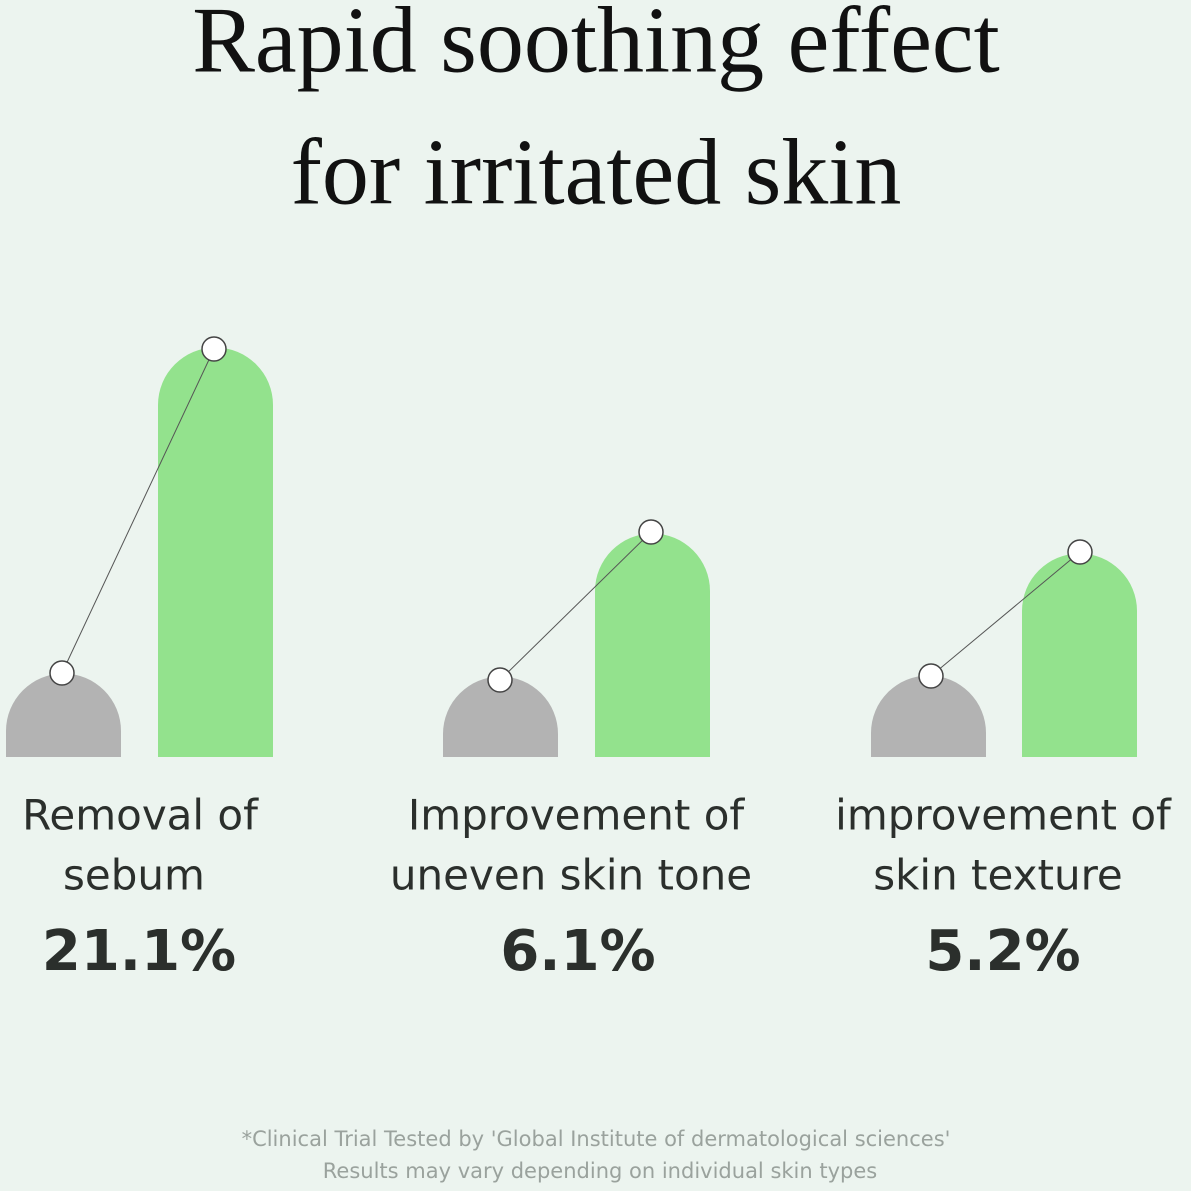 The height and width of the screenshot is (1191, 1191). Describe the element at coordinates (1002, 951) in the screenshot. I see `item-value: 5.2%` at that location.